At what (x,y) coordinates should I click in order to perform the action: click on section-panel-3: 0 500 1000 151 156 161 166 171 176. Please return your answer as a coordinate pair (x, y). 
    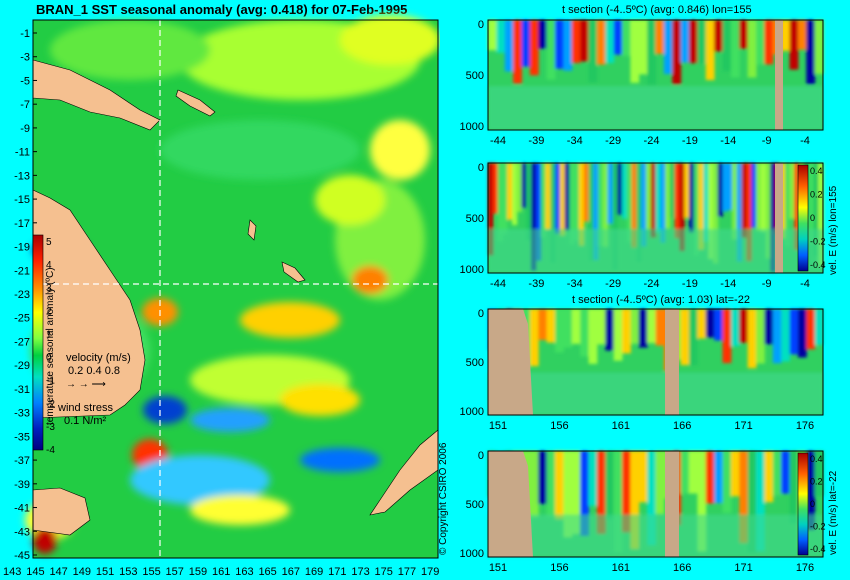
    Looking at the image, I should click on (642, 370).